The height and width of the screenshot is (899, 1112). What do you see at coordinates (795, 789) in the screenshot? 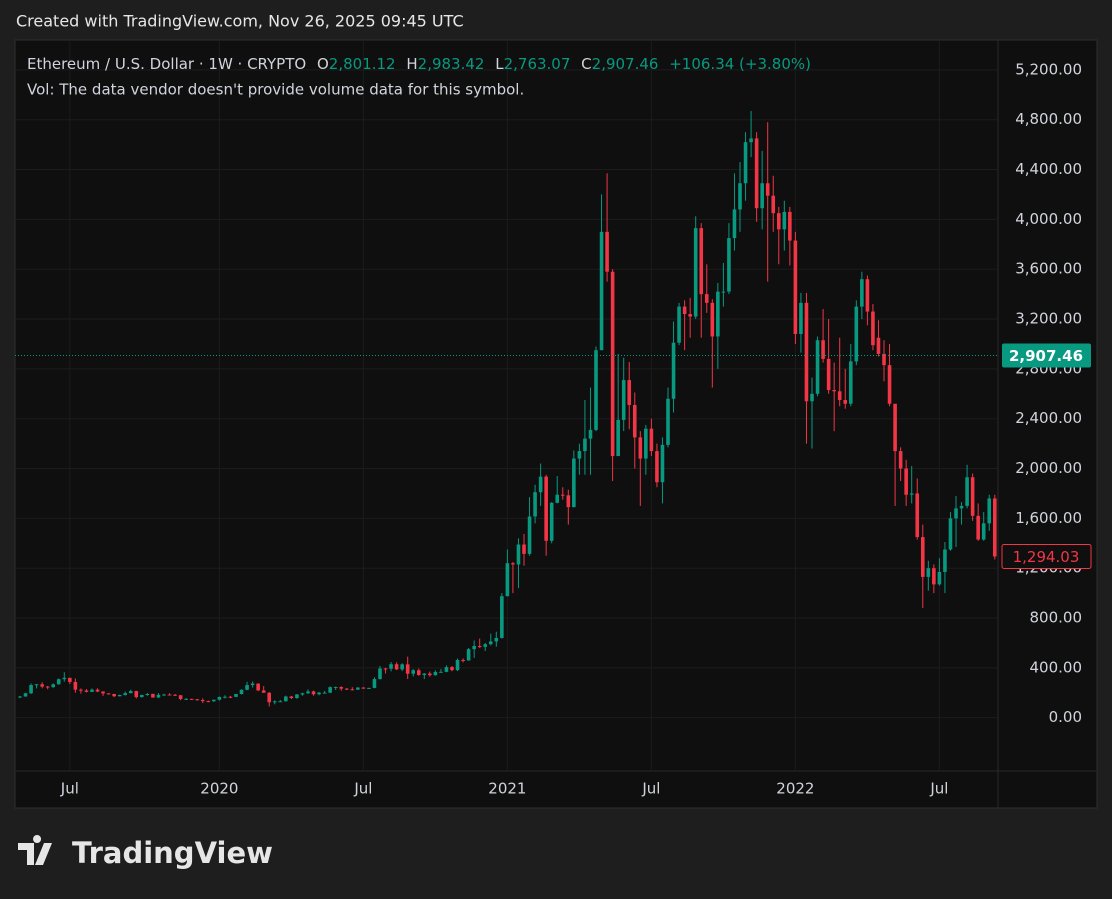
I see `x-tick-label: 2022` at bounding box center [795, 789].